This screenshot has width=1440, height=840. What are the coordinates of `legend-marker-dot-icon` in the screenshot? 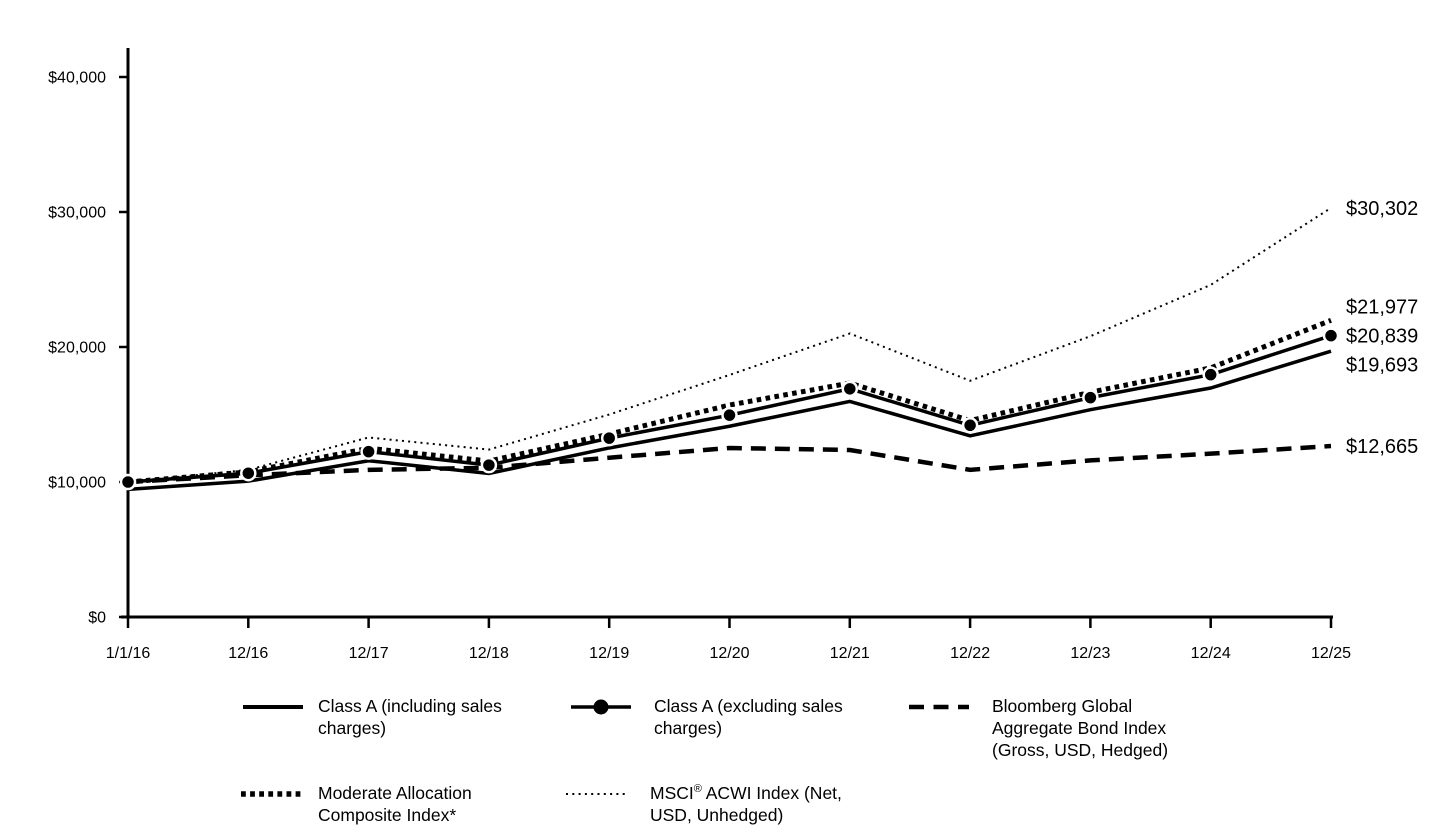 It's located at (601, 707).